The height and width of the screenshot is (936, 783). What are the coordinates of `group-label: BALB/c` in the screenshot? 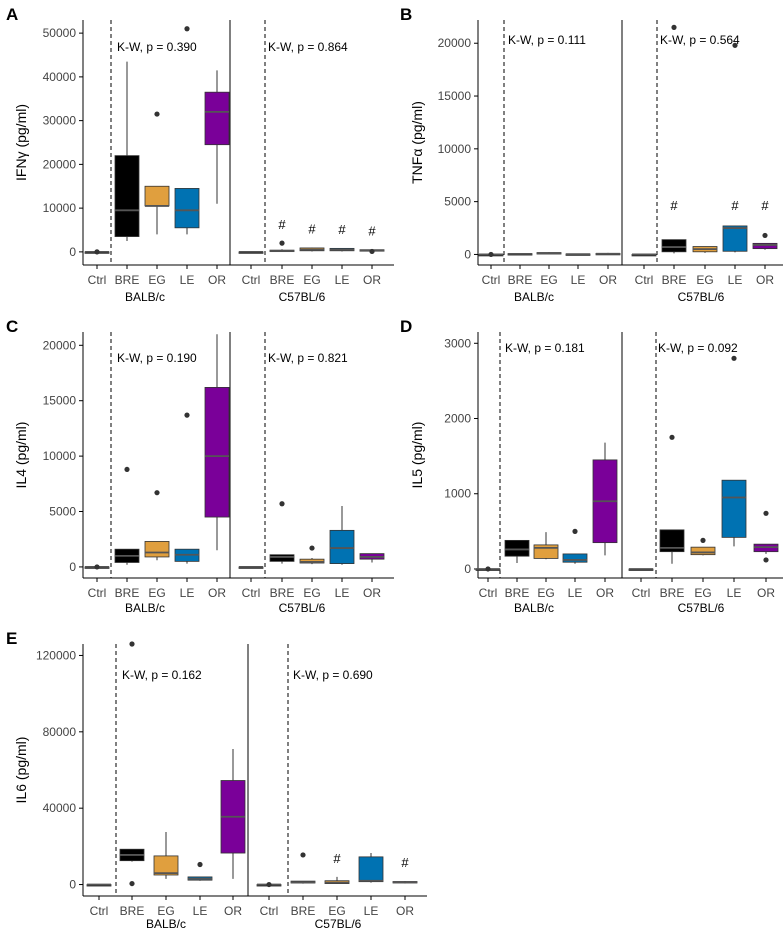 It's located at (145, 297).